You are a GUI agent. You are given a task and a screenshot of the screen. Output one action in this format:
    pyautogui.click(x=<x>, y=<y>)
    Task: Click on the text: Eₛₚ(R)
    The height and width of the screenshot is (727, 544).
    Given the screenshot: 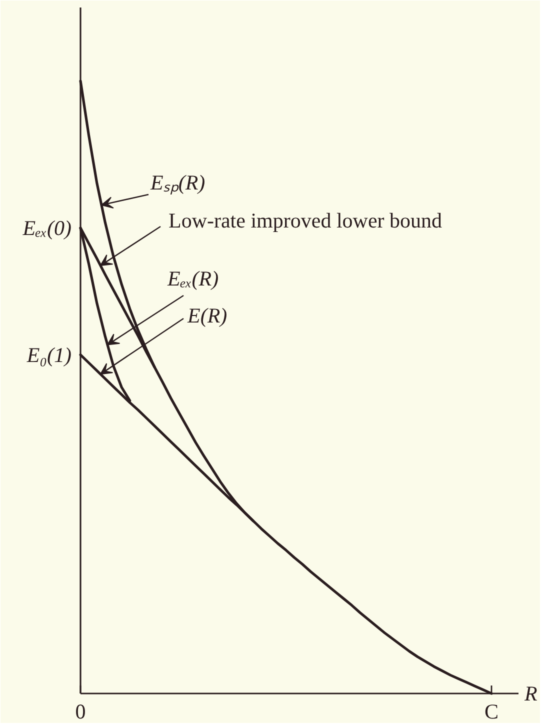 What is the action you would take?
    pyautogui.click(x=178, y=183)
    